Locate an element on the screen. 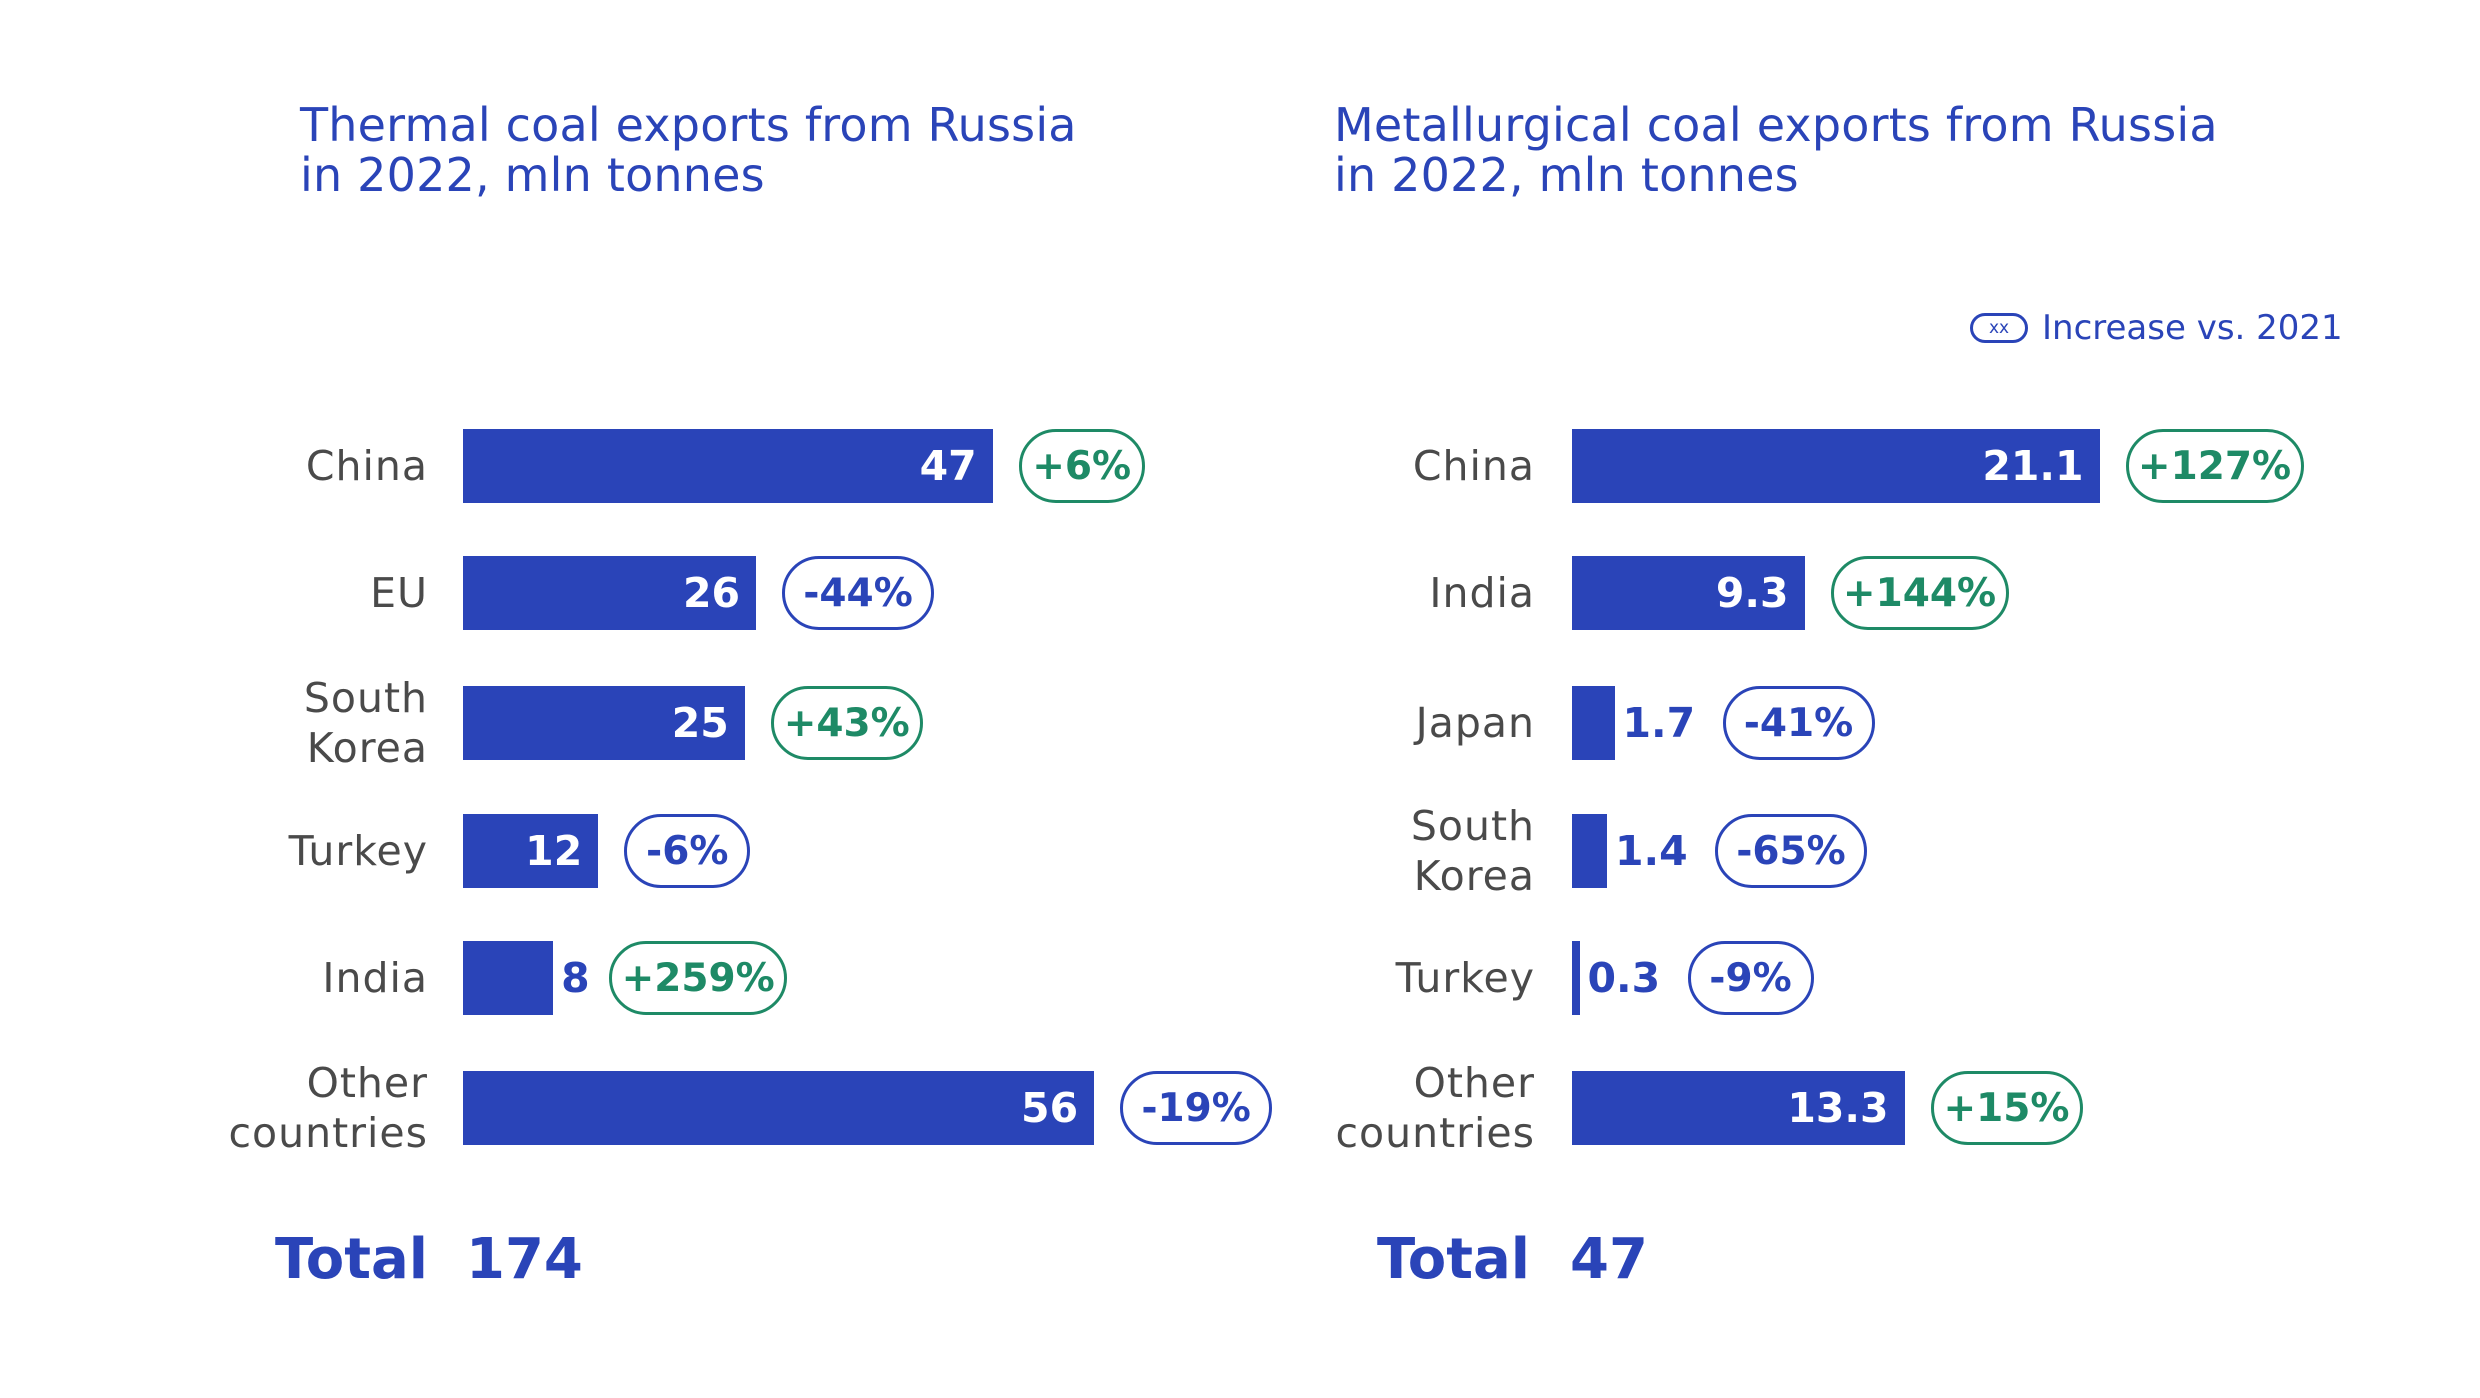  value-label: 0.3 is located at coordinates (1624, 978).